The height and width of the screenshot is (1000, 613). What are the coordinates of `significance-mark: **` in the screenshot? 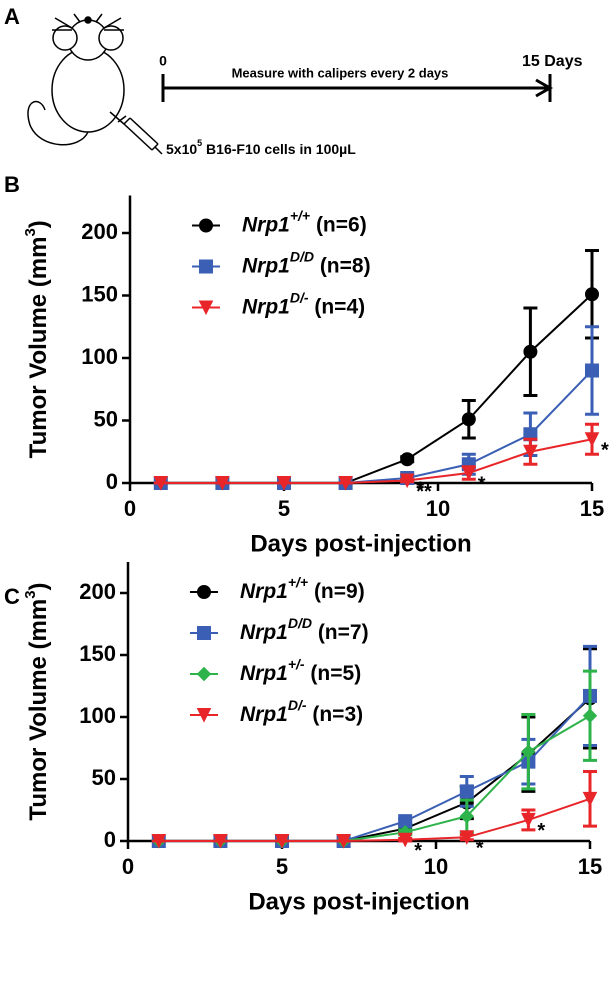 It's located at (424, 492).